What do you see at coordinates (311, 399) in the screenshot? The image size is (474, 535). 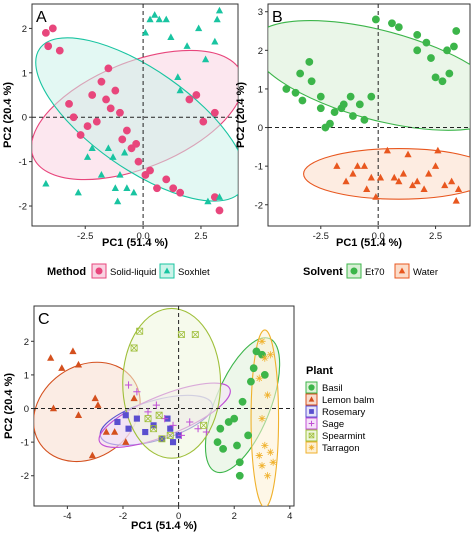 I see `legend-plant-item-1-symbol` at bounding box center [311, 399].